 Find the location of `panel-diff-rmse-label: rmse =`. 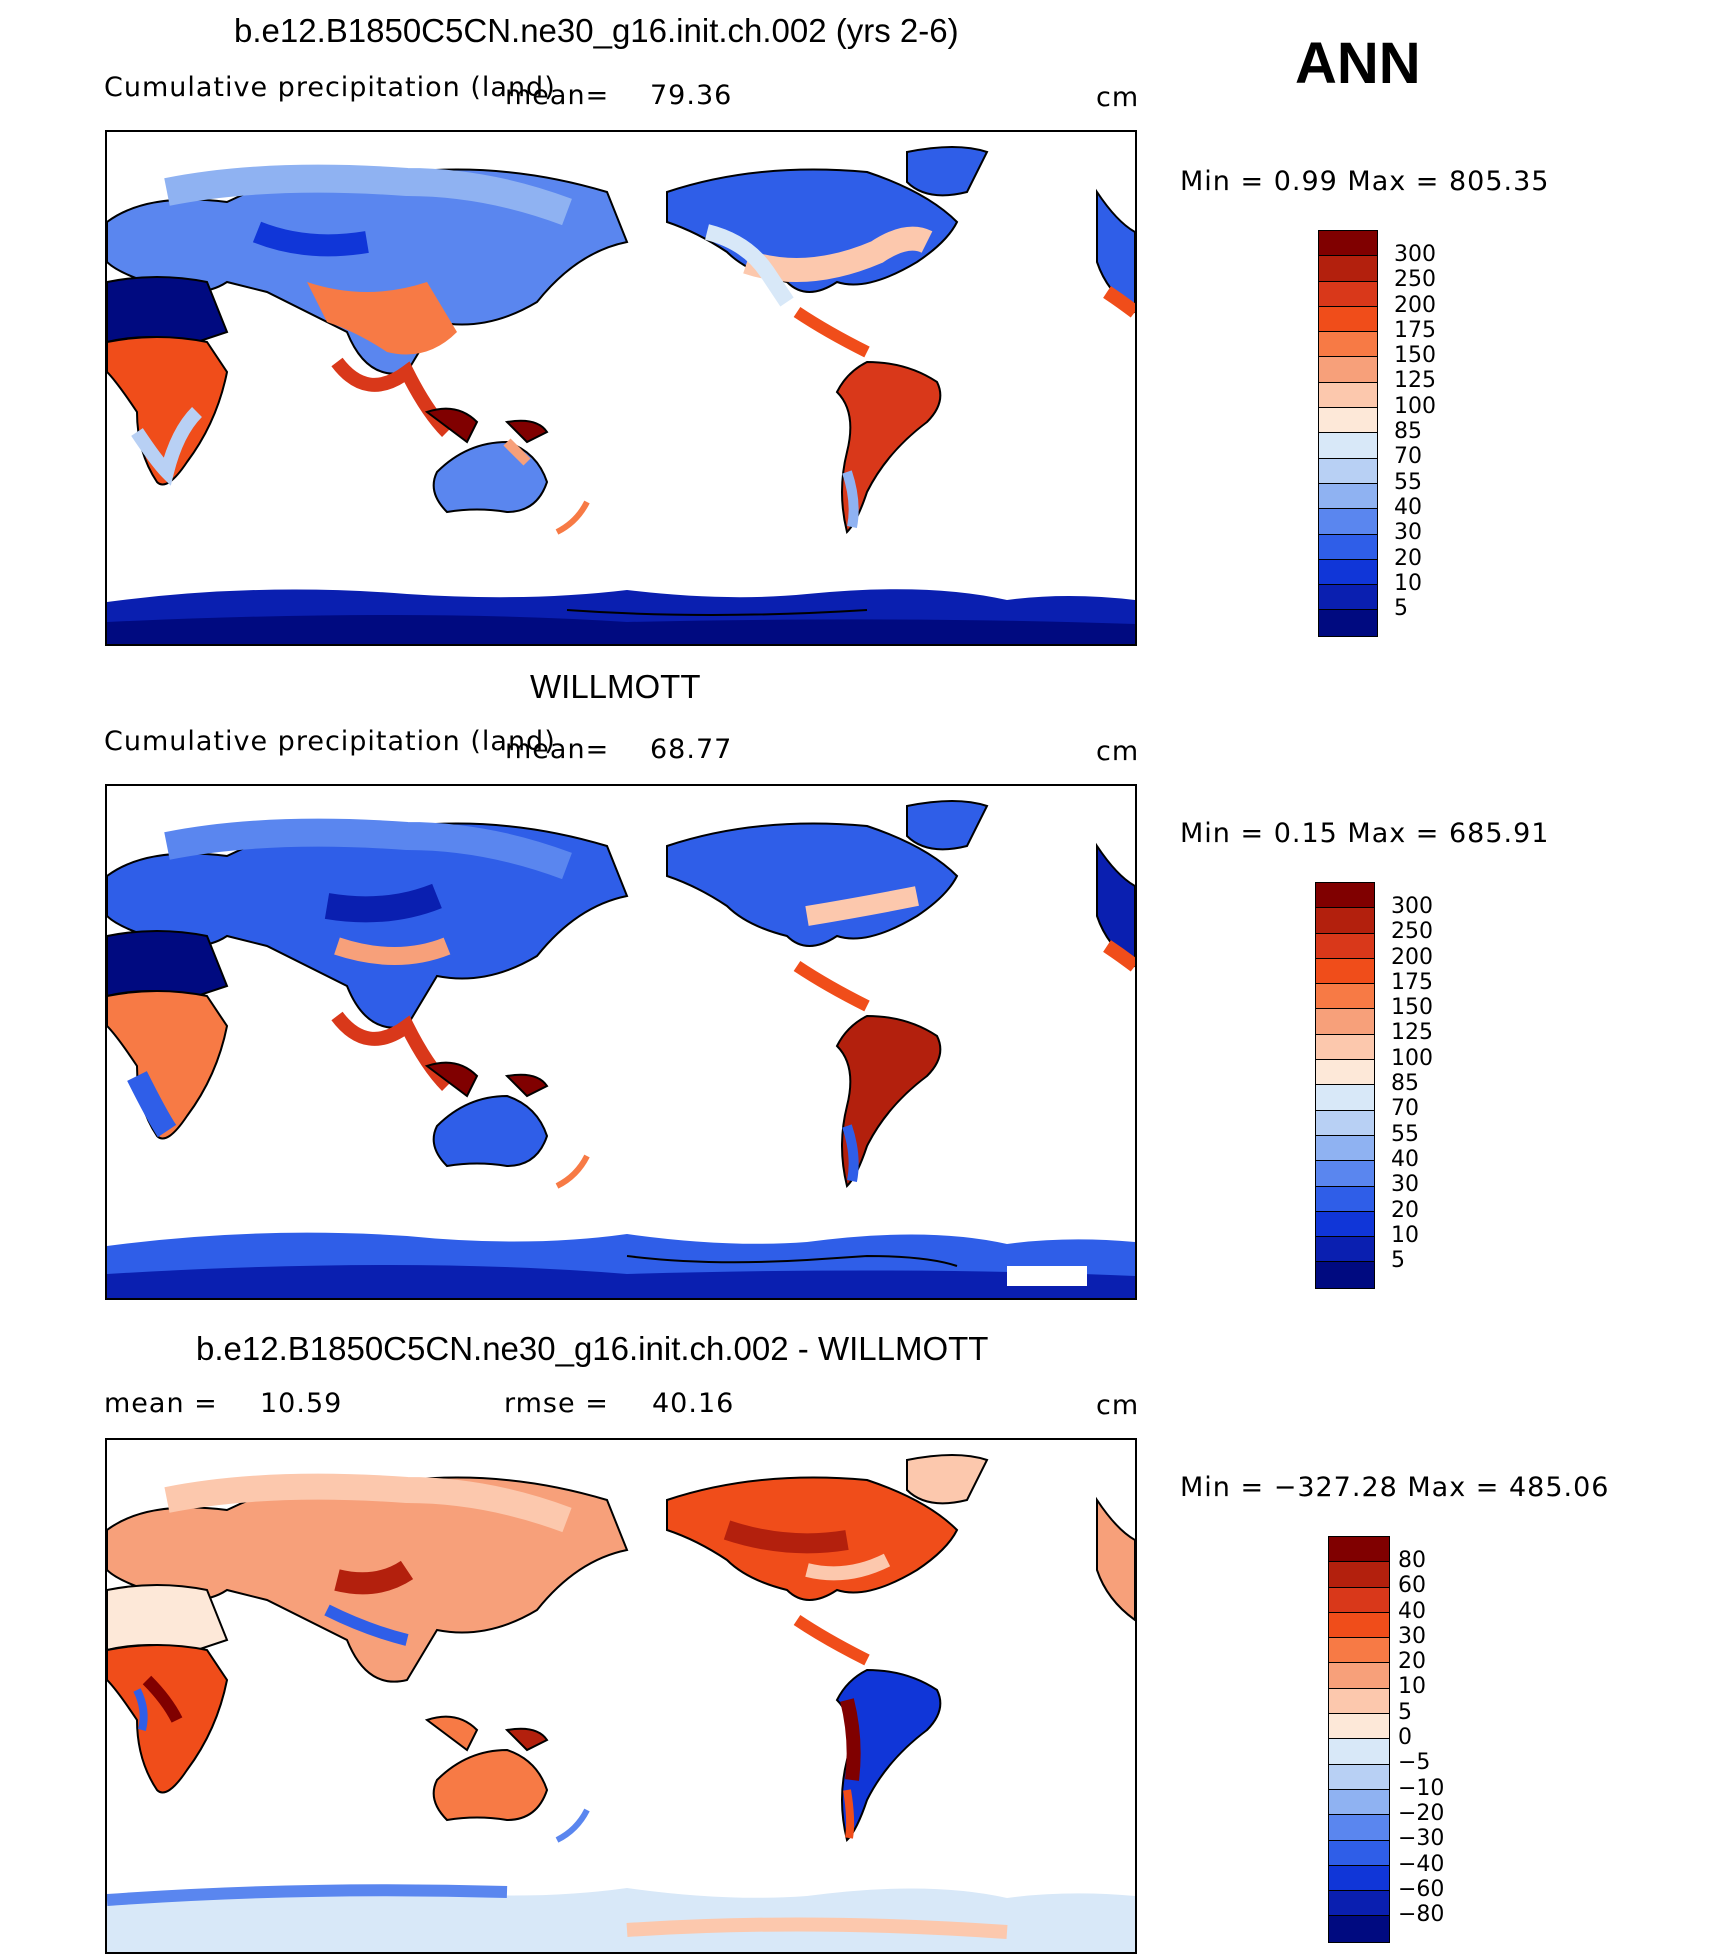

panel-diff-rmse-label: rmse = is located at coordinates (556, 1403).